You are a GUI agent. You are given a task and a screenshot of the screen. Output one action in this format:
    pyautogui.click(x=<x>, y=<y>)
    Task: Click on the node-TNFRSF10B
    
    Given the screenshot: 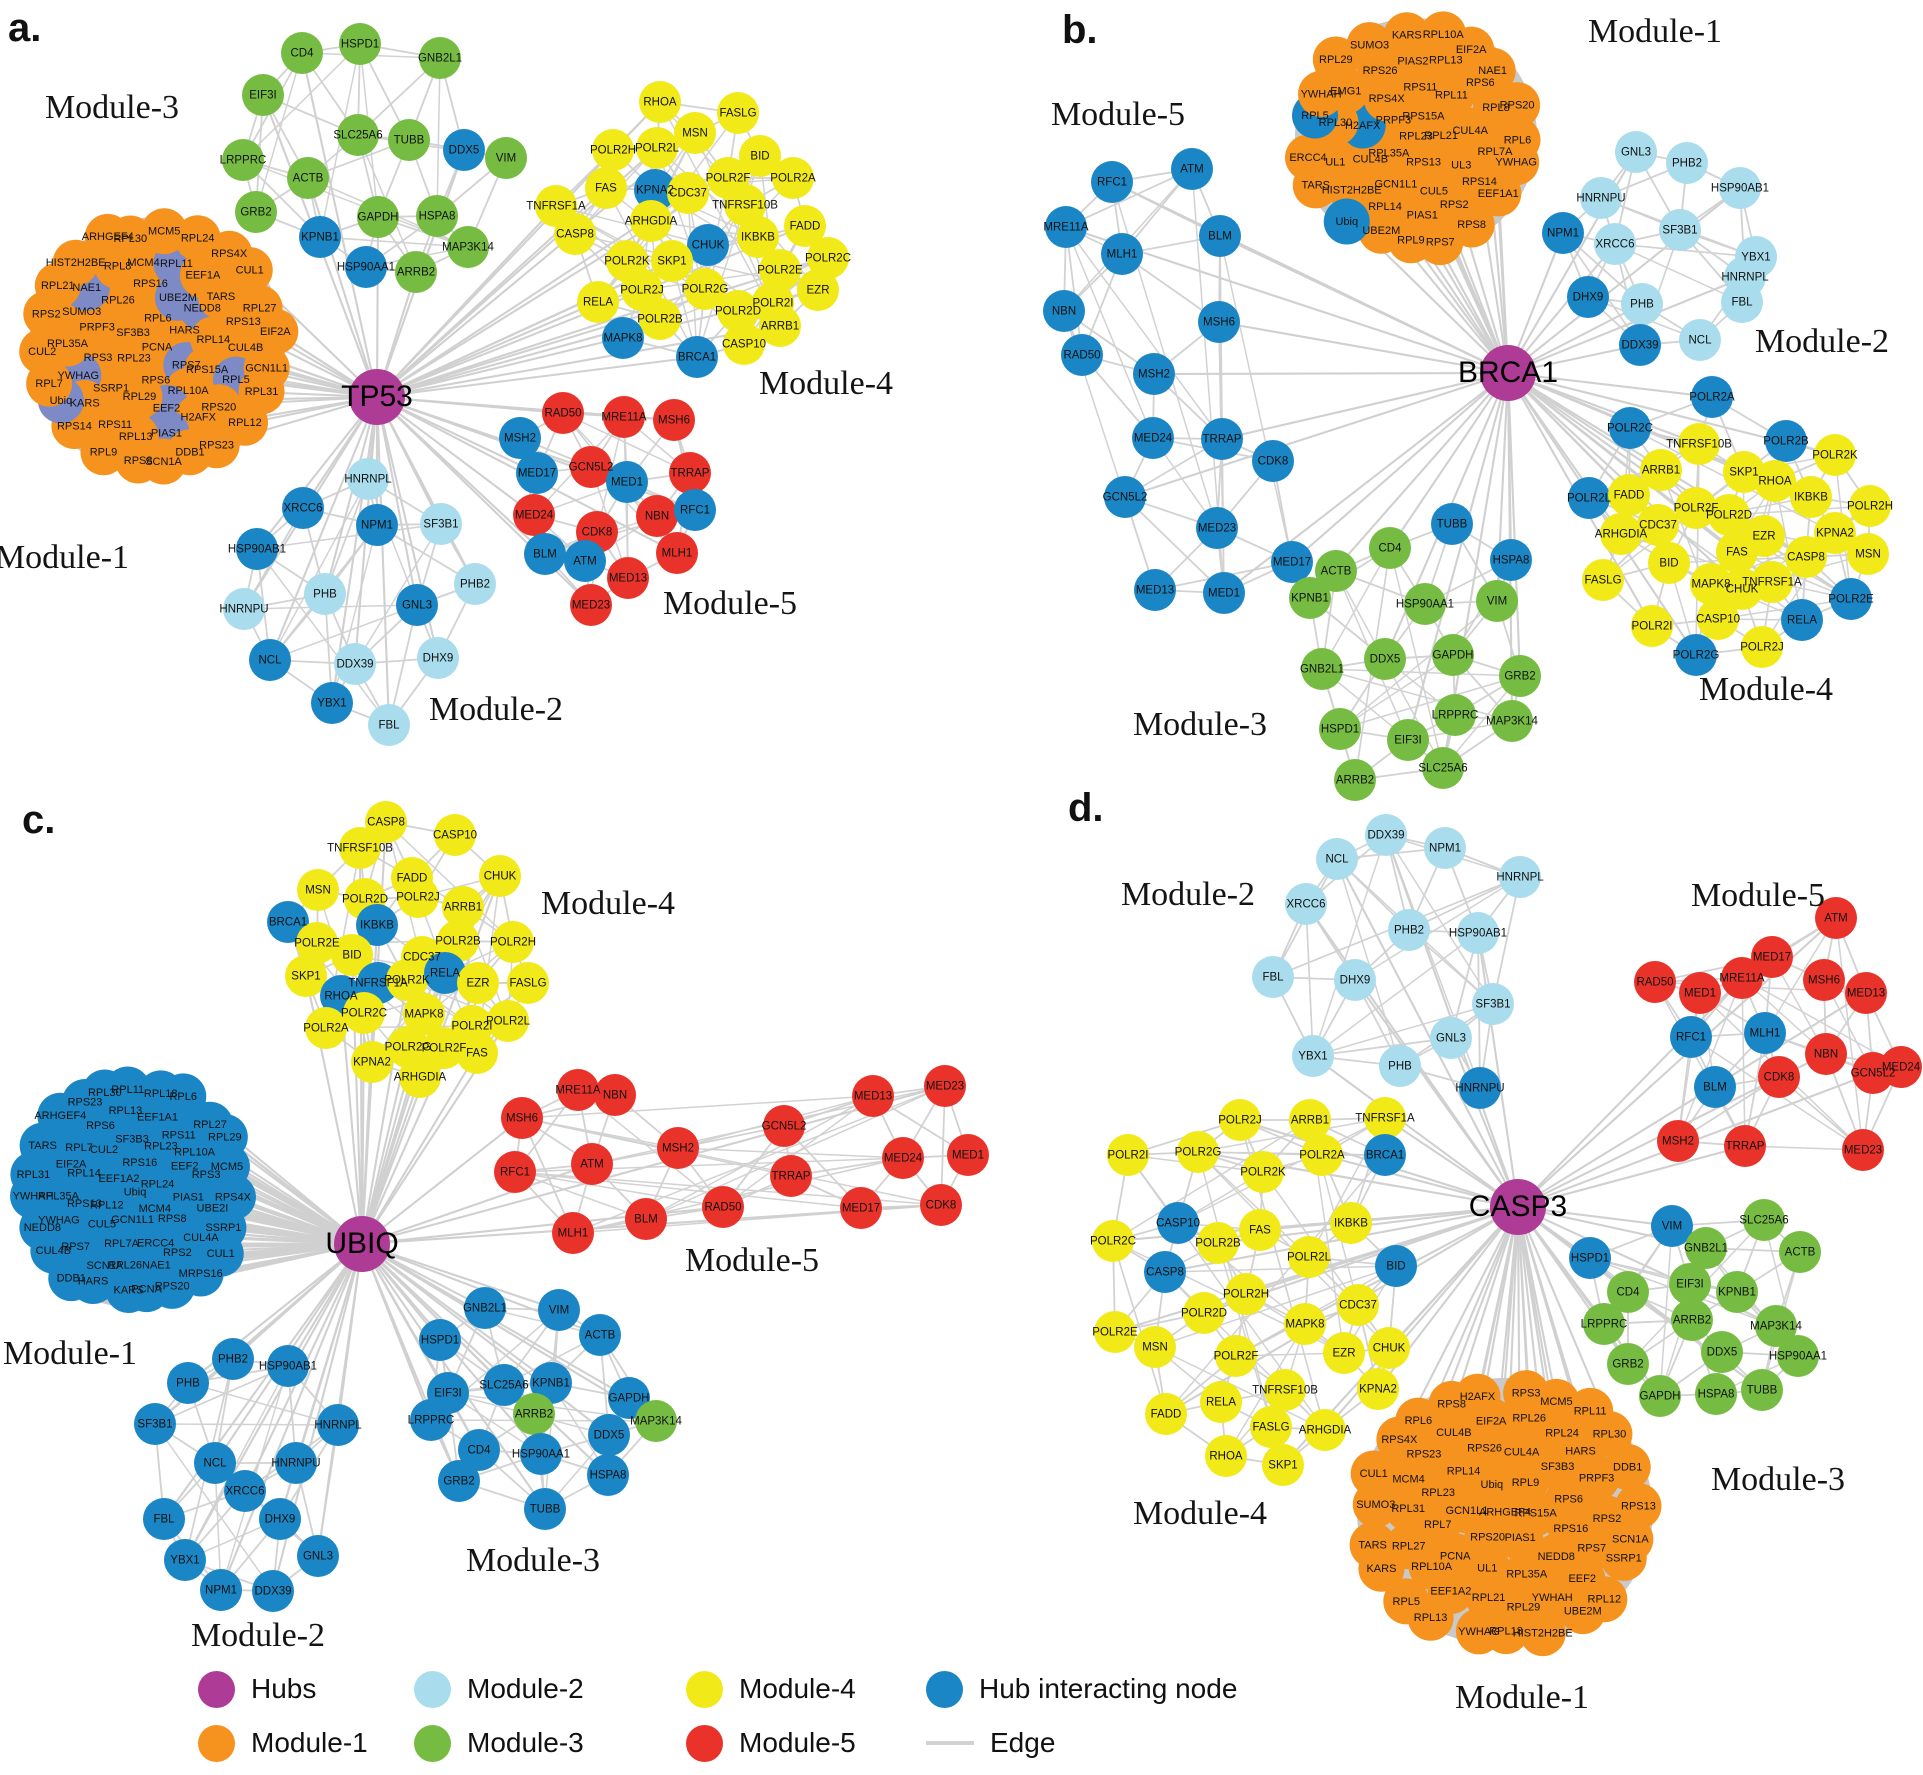 What is the action you would take?
    pyautogui.click(x=1699, y=444)
    